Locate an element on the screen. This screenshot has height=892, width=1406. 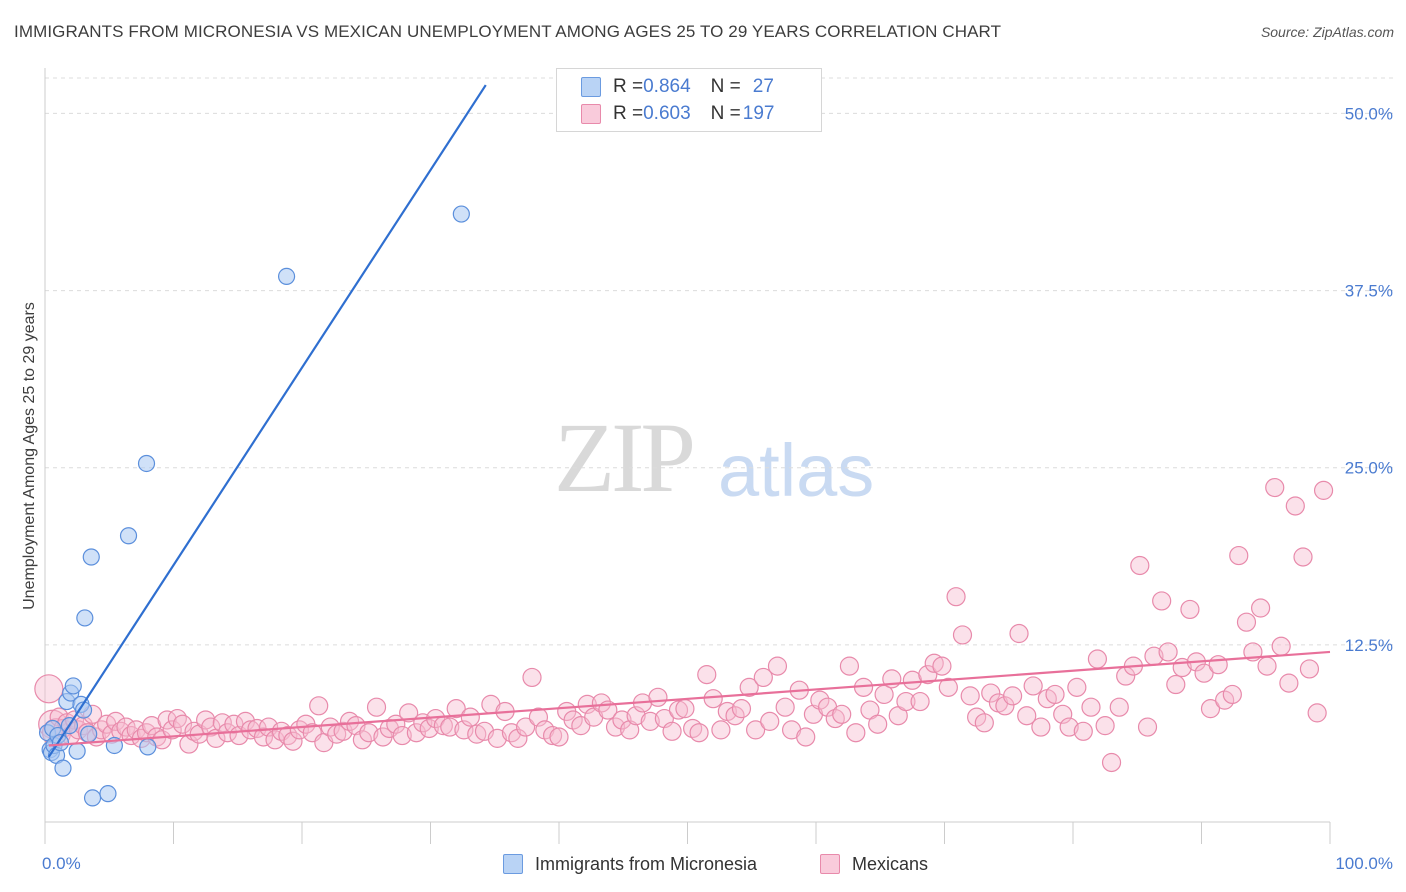
legend-n-label: N = is located at coordinates (725, 86).